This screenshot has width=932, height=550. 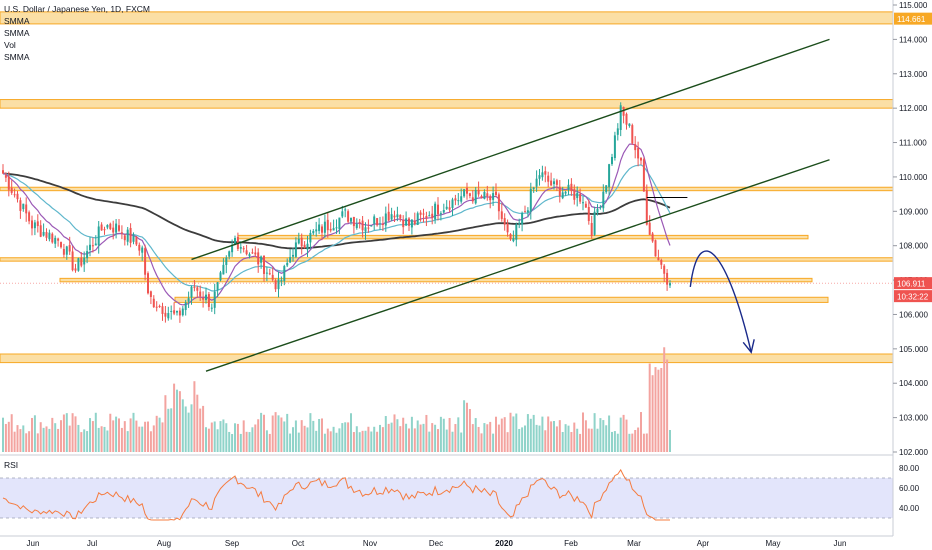 I want to click on x-tick-label: Aug, so click(x=164, y=543).